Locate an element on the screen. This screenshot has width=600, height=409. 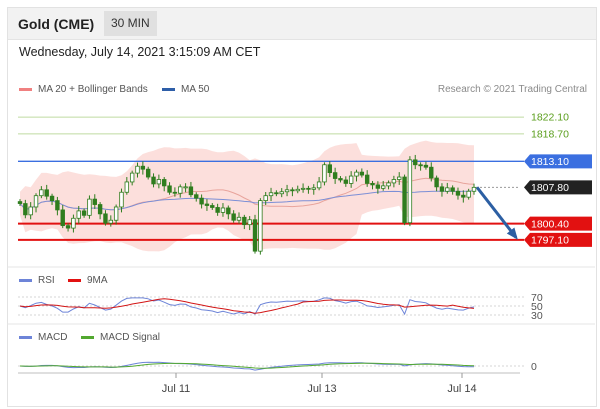
level-label: 1818.70 is located at coordinates (550, 134).